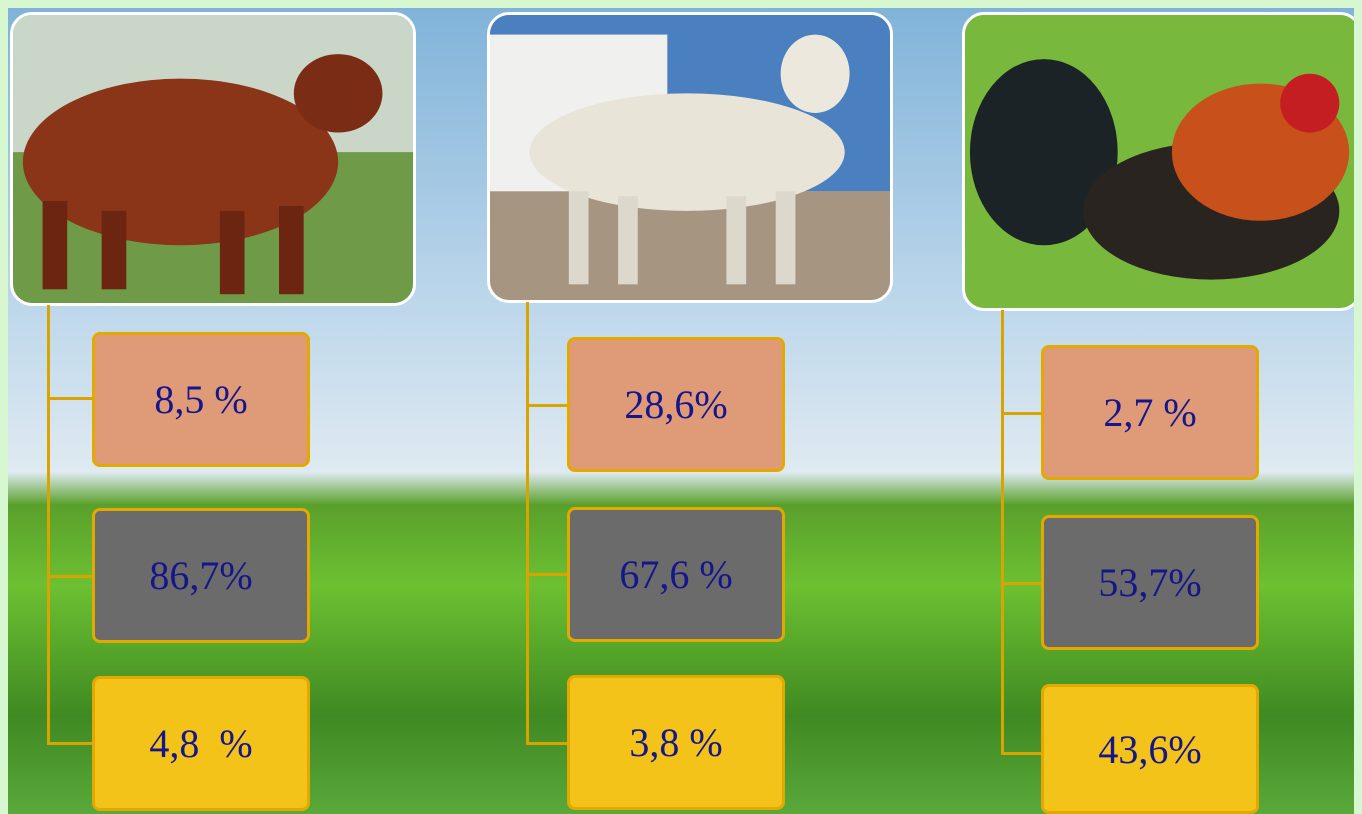  What do you see at coordinates (1150, 582) in the screenshot?
I see `share-box: 53,7%` at bounding box center [1150, 582].